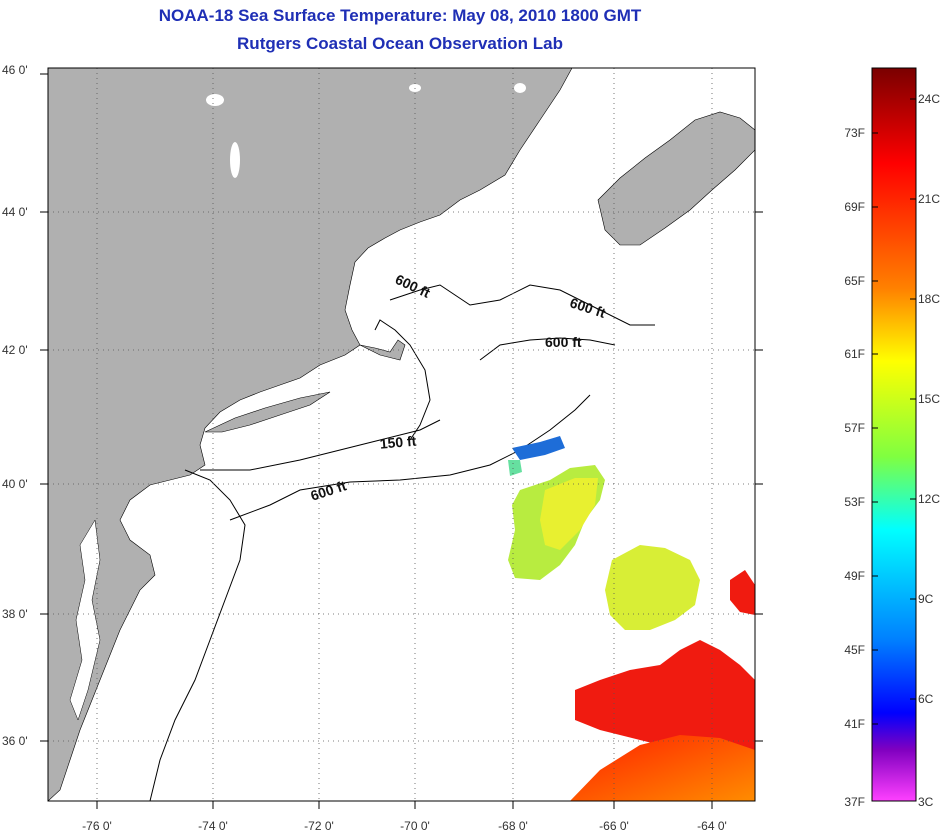  I want to click on chesapeake-bay, so click(85, 620).